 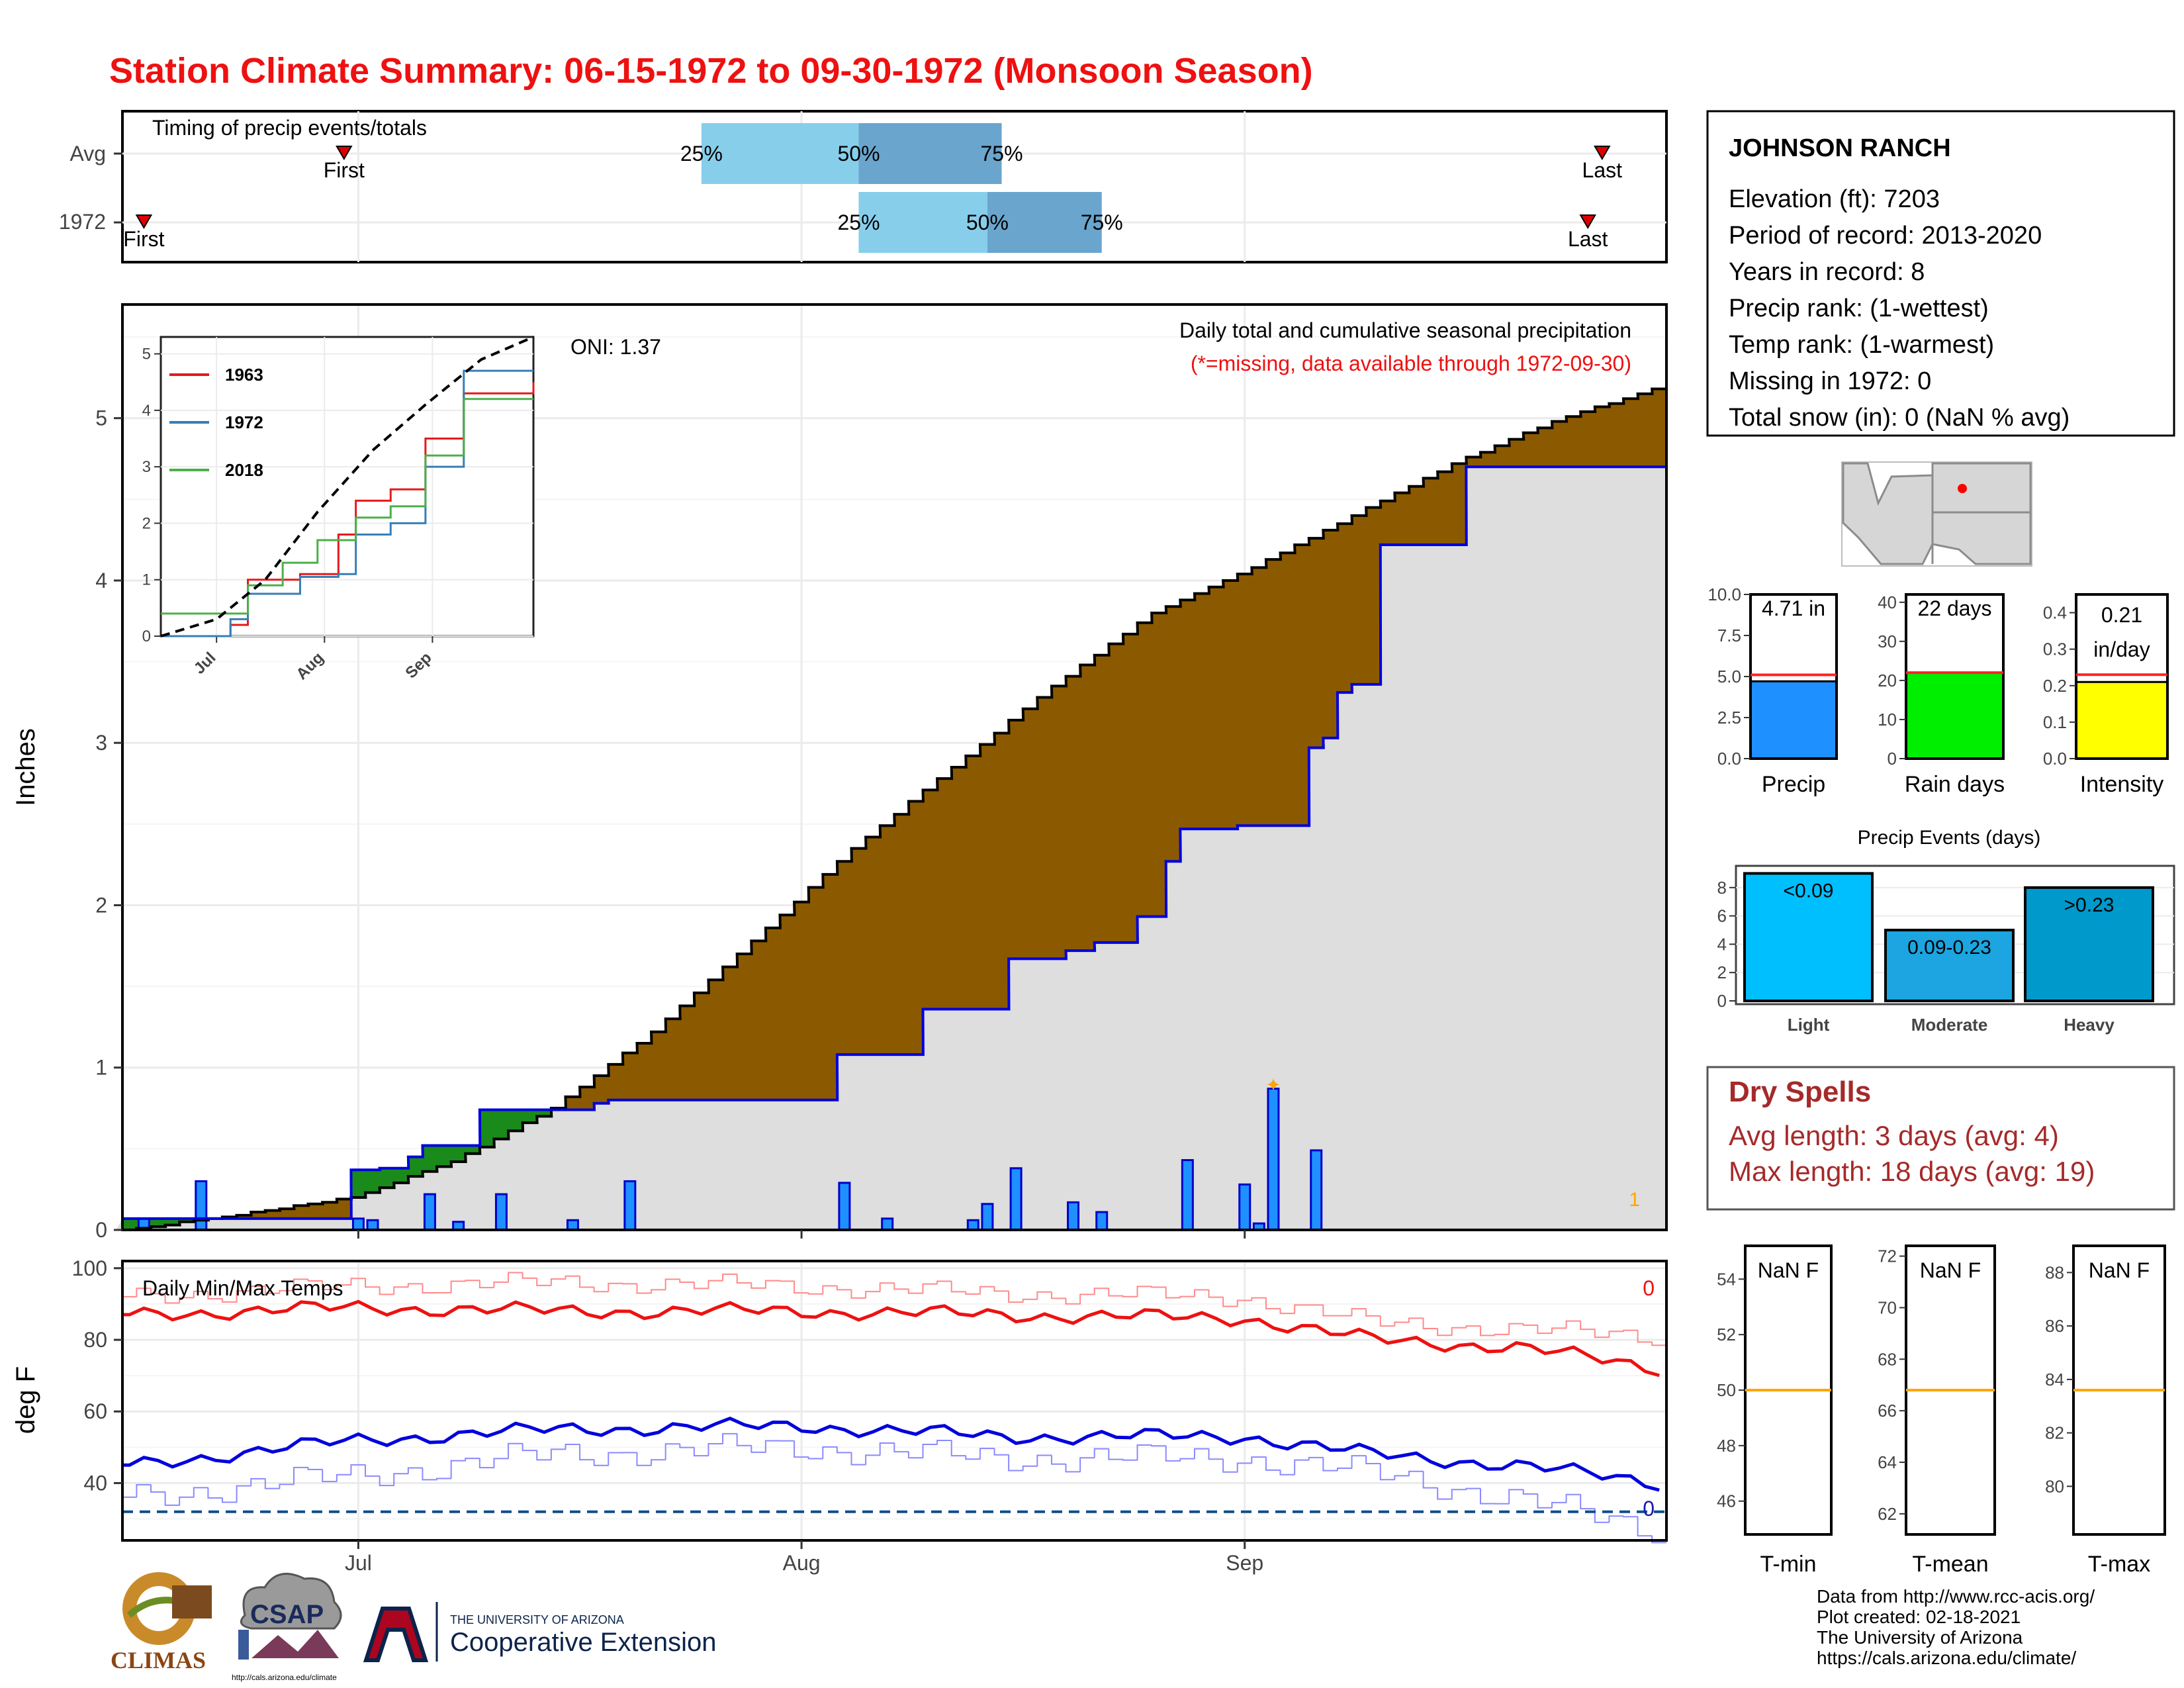 What do you see at coordinates (1949, 838) in the screenshot?
I see `events-title: Precip Events (days)` at bounding box center [1949, 838].